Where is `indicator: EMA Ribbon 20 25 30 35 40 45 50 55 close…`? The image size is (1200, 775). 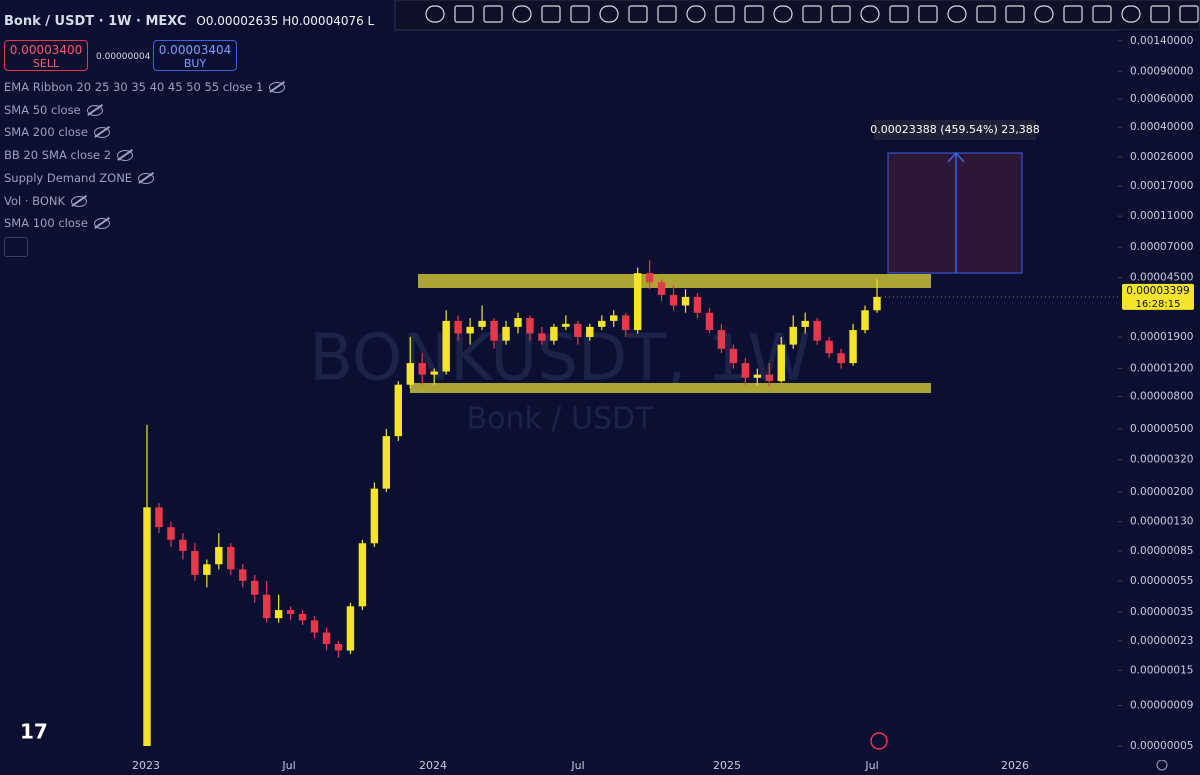 indicator: EMA Ribbon 20 25 30 35 40 45 50 55 close… is located at coordinates (145, 87).